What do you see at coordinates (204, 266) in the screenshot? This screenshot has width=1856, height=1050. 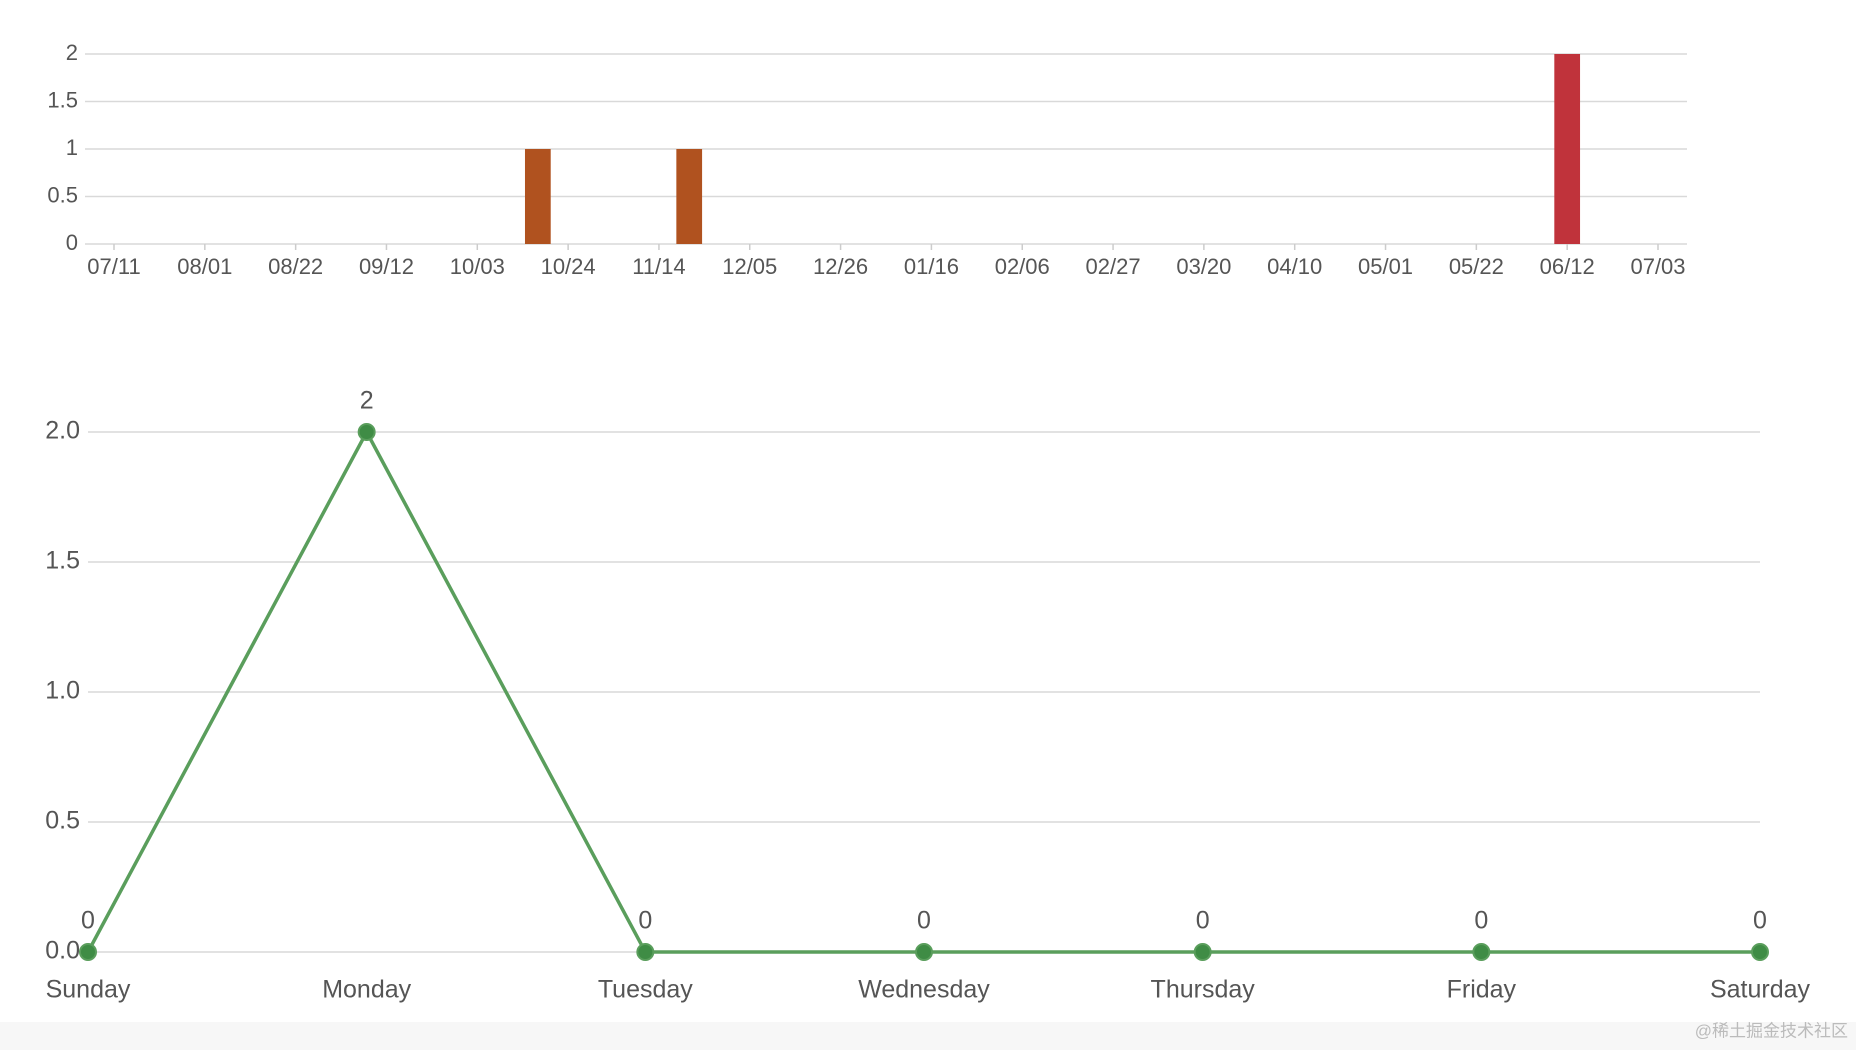 I see `x-tick-label: 08/01` at bounding box center [204, 266].